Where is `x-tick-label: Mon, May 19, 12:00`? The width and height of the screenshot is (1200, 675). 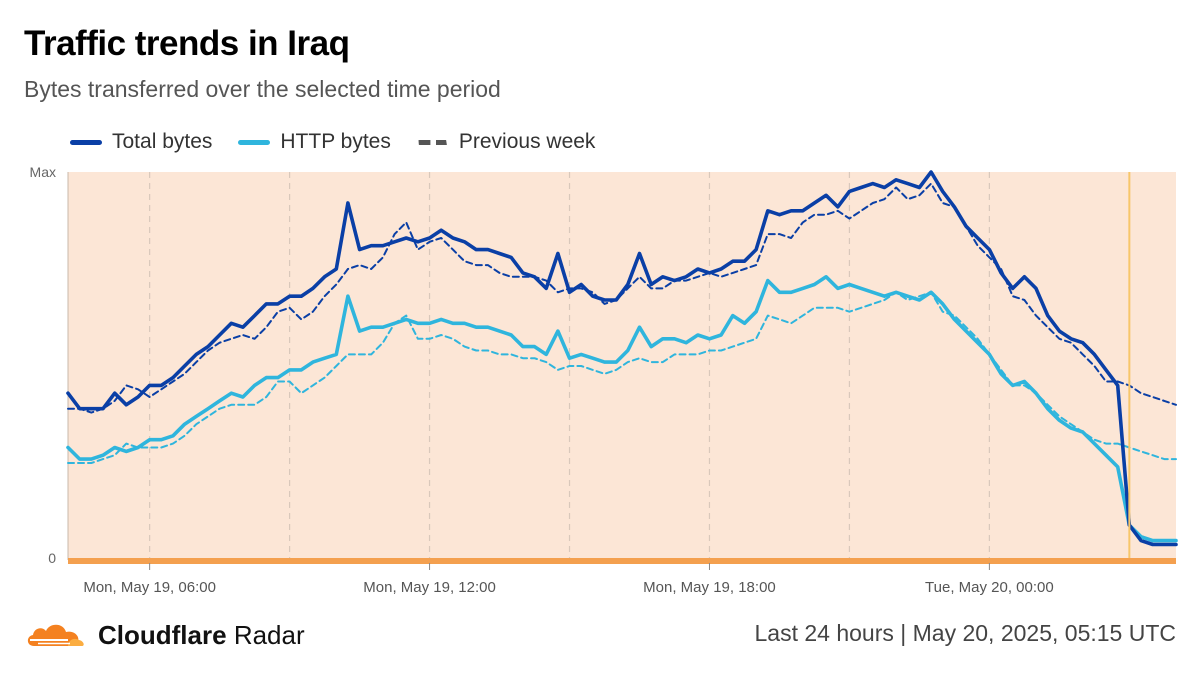 x-tick-label: Mon, May 19, 12:00 is located at coordinates (429, 587).